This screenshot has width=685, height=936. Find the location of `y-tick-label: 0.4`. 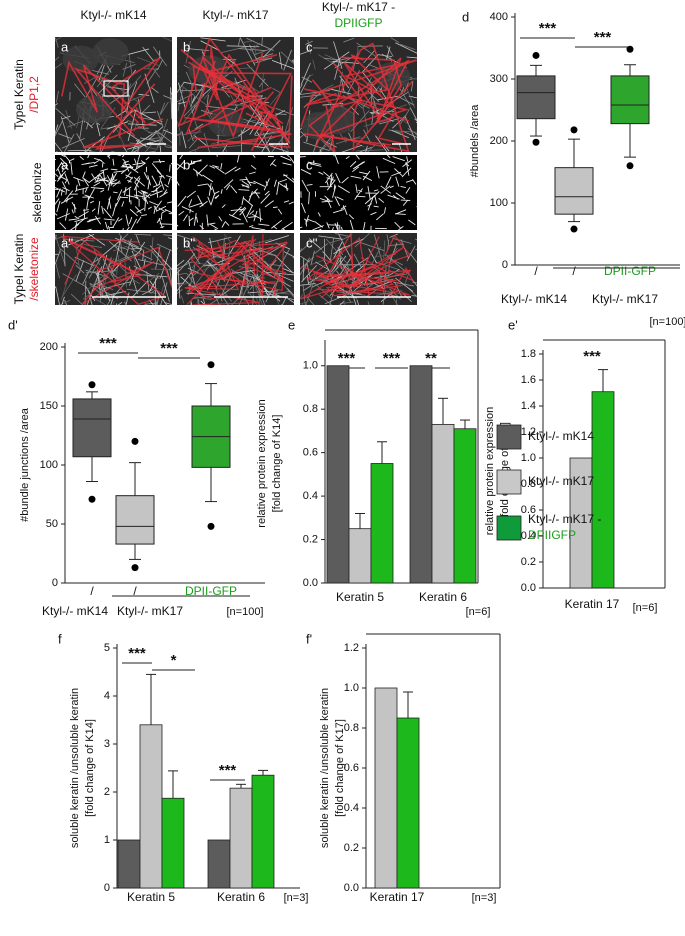

y-tick-label: 0.4 is located at coordinates (528, 536).